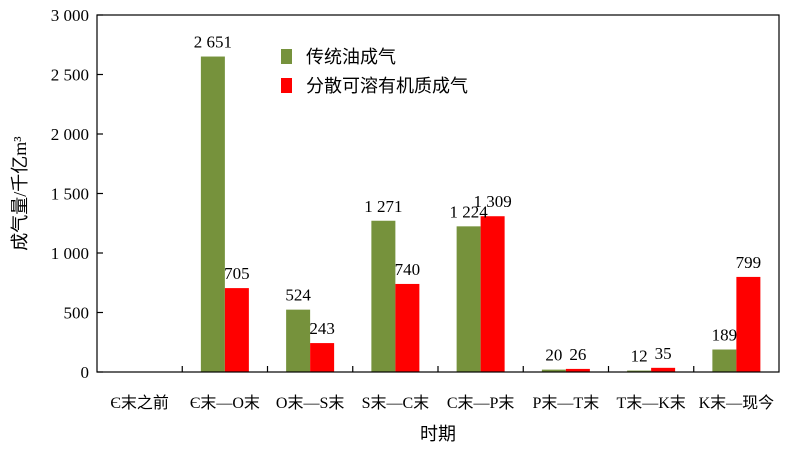 This screenshot has width=800, height=453. What do you see at coordinates (737, 403) in the screenshot?
I see `x-category-label: K末—现今` at bounding box center [737, 403].